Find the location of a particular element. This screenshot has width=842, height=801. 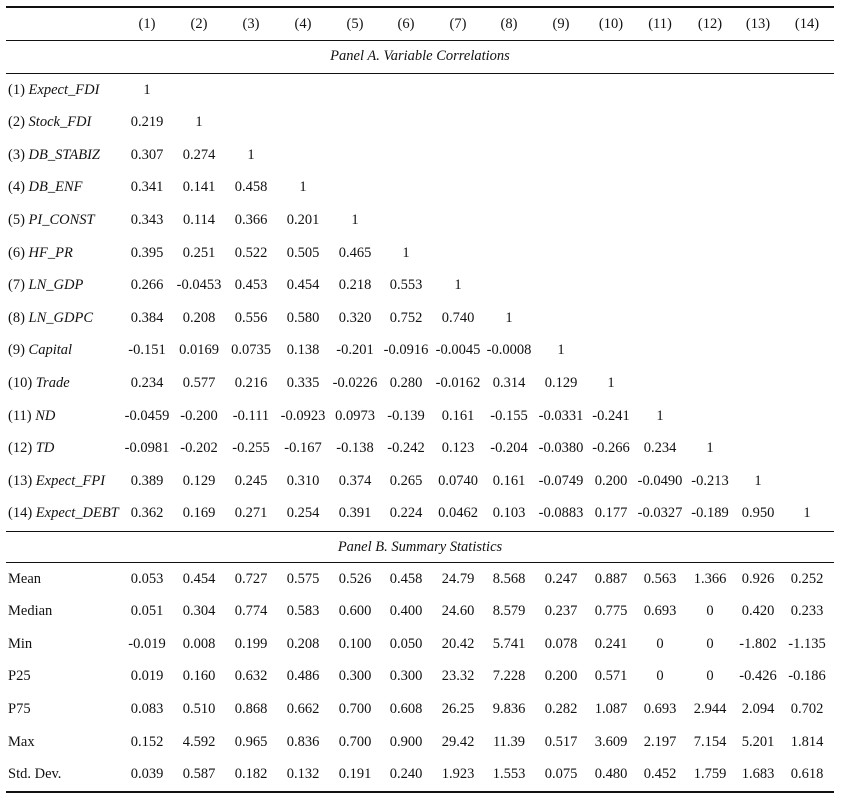

table-cell: 0.662 is located at coordinates (303, 709).